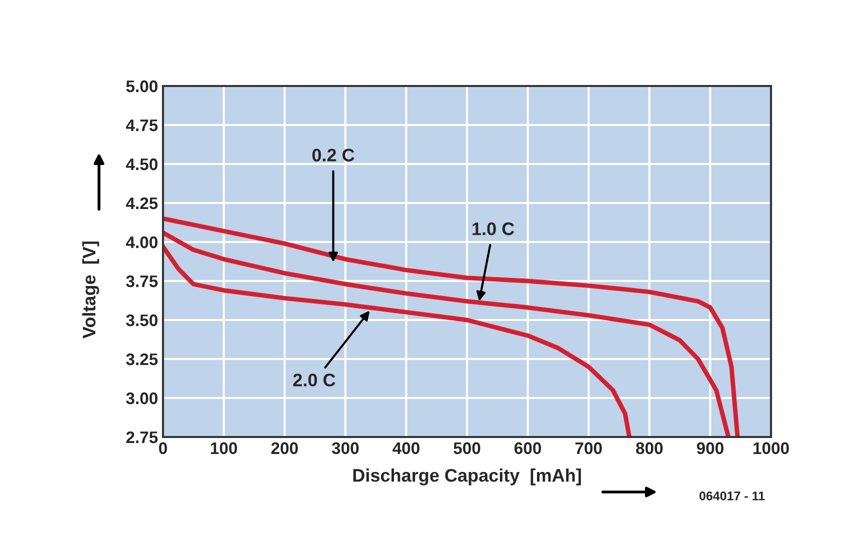 The height and width of the screenshot is (559, 860). Describe the element at coordinates (284, 448) in the screenshot. I see `x-tick-label: 200` at that location.